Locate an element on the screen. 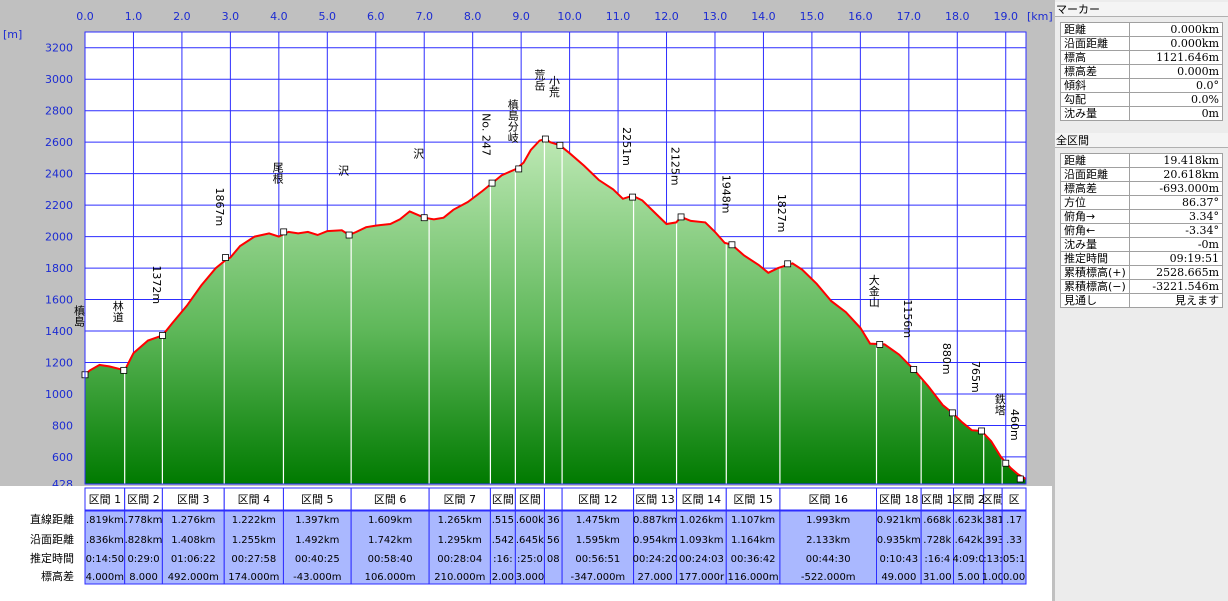 This screenshot has height=601, width=1228. section-diff-value: 49.000 is located at coordinates (898, 577).